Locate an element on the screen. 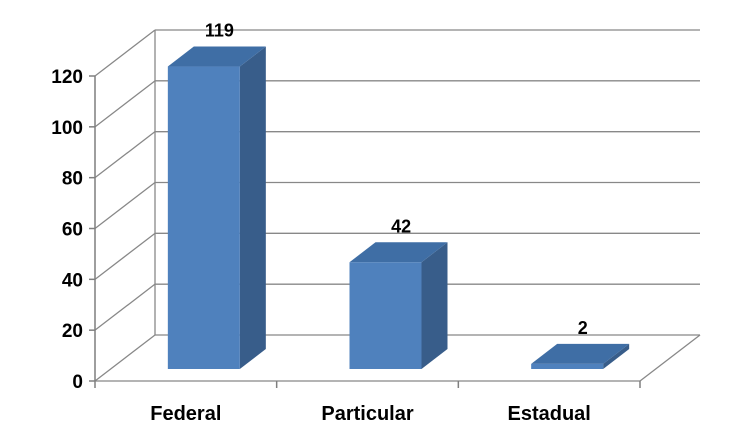  category-label-federal: Federal is located at coordinates (185, 414).